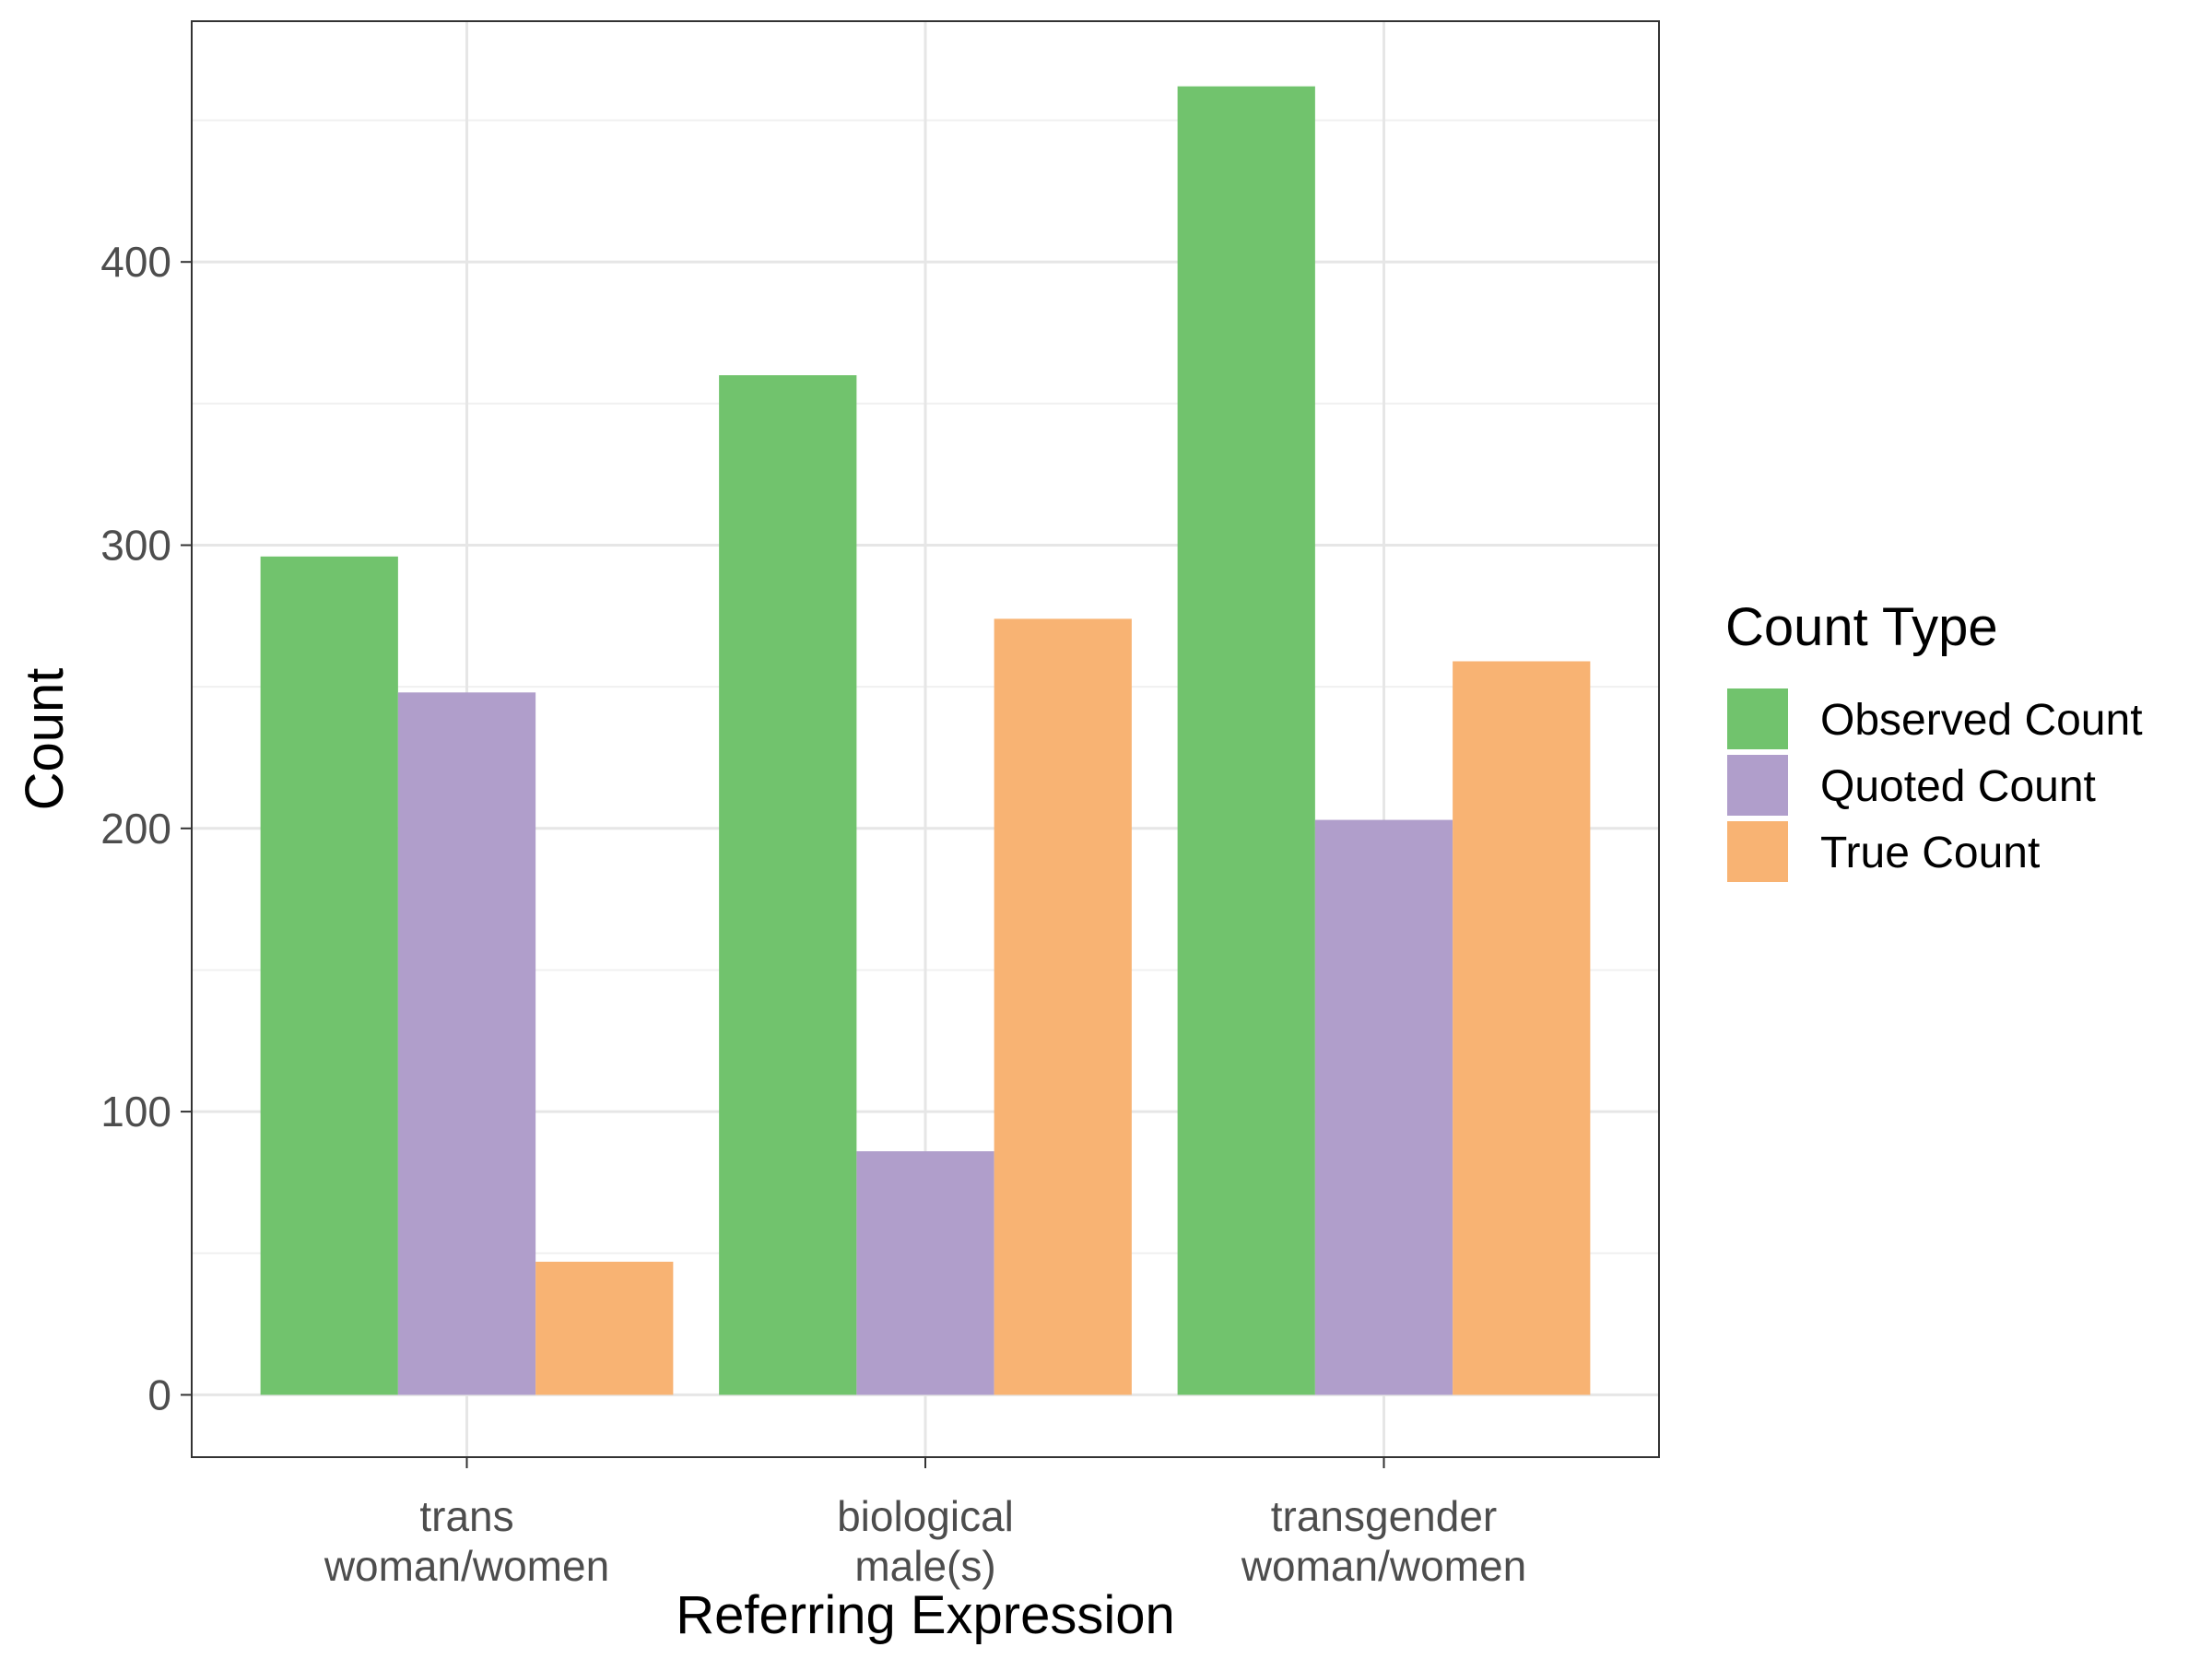 This screenshot has height=1659, width=2212. Describe the element at coordinates (925, 1615) in the screenshot. I see `x-axis-title: Referring Expression` at that location.